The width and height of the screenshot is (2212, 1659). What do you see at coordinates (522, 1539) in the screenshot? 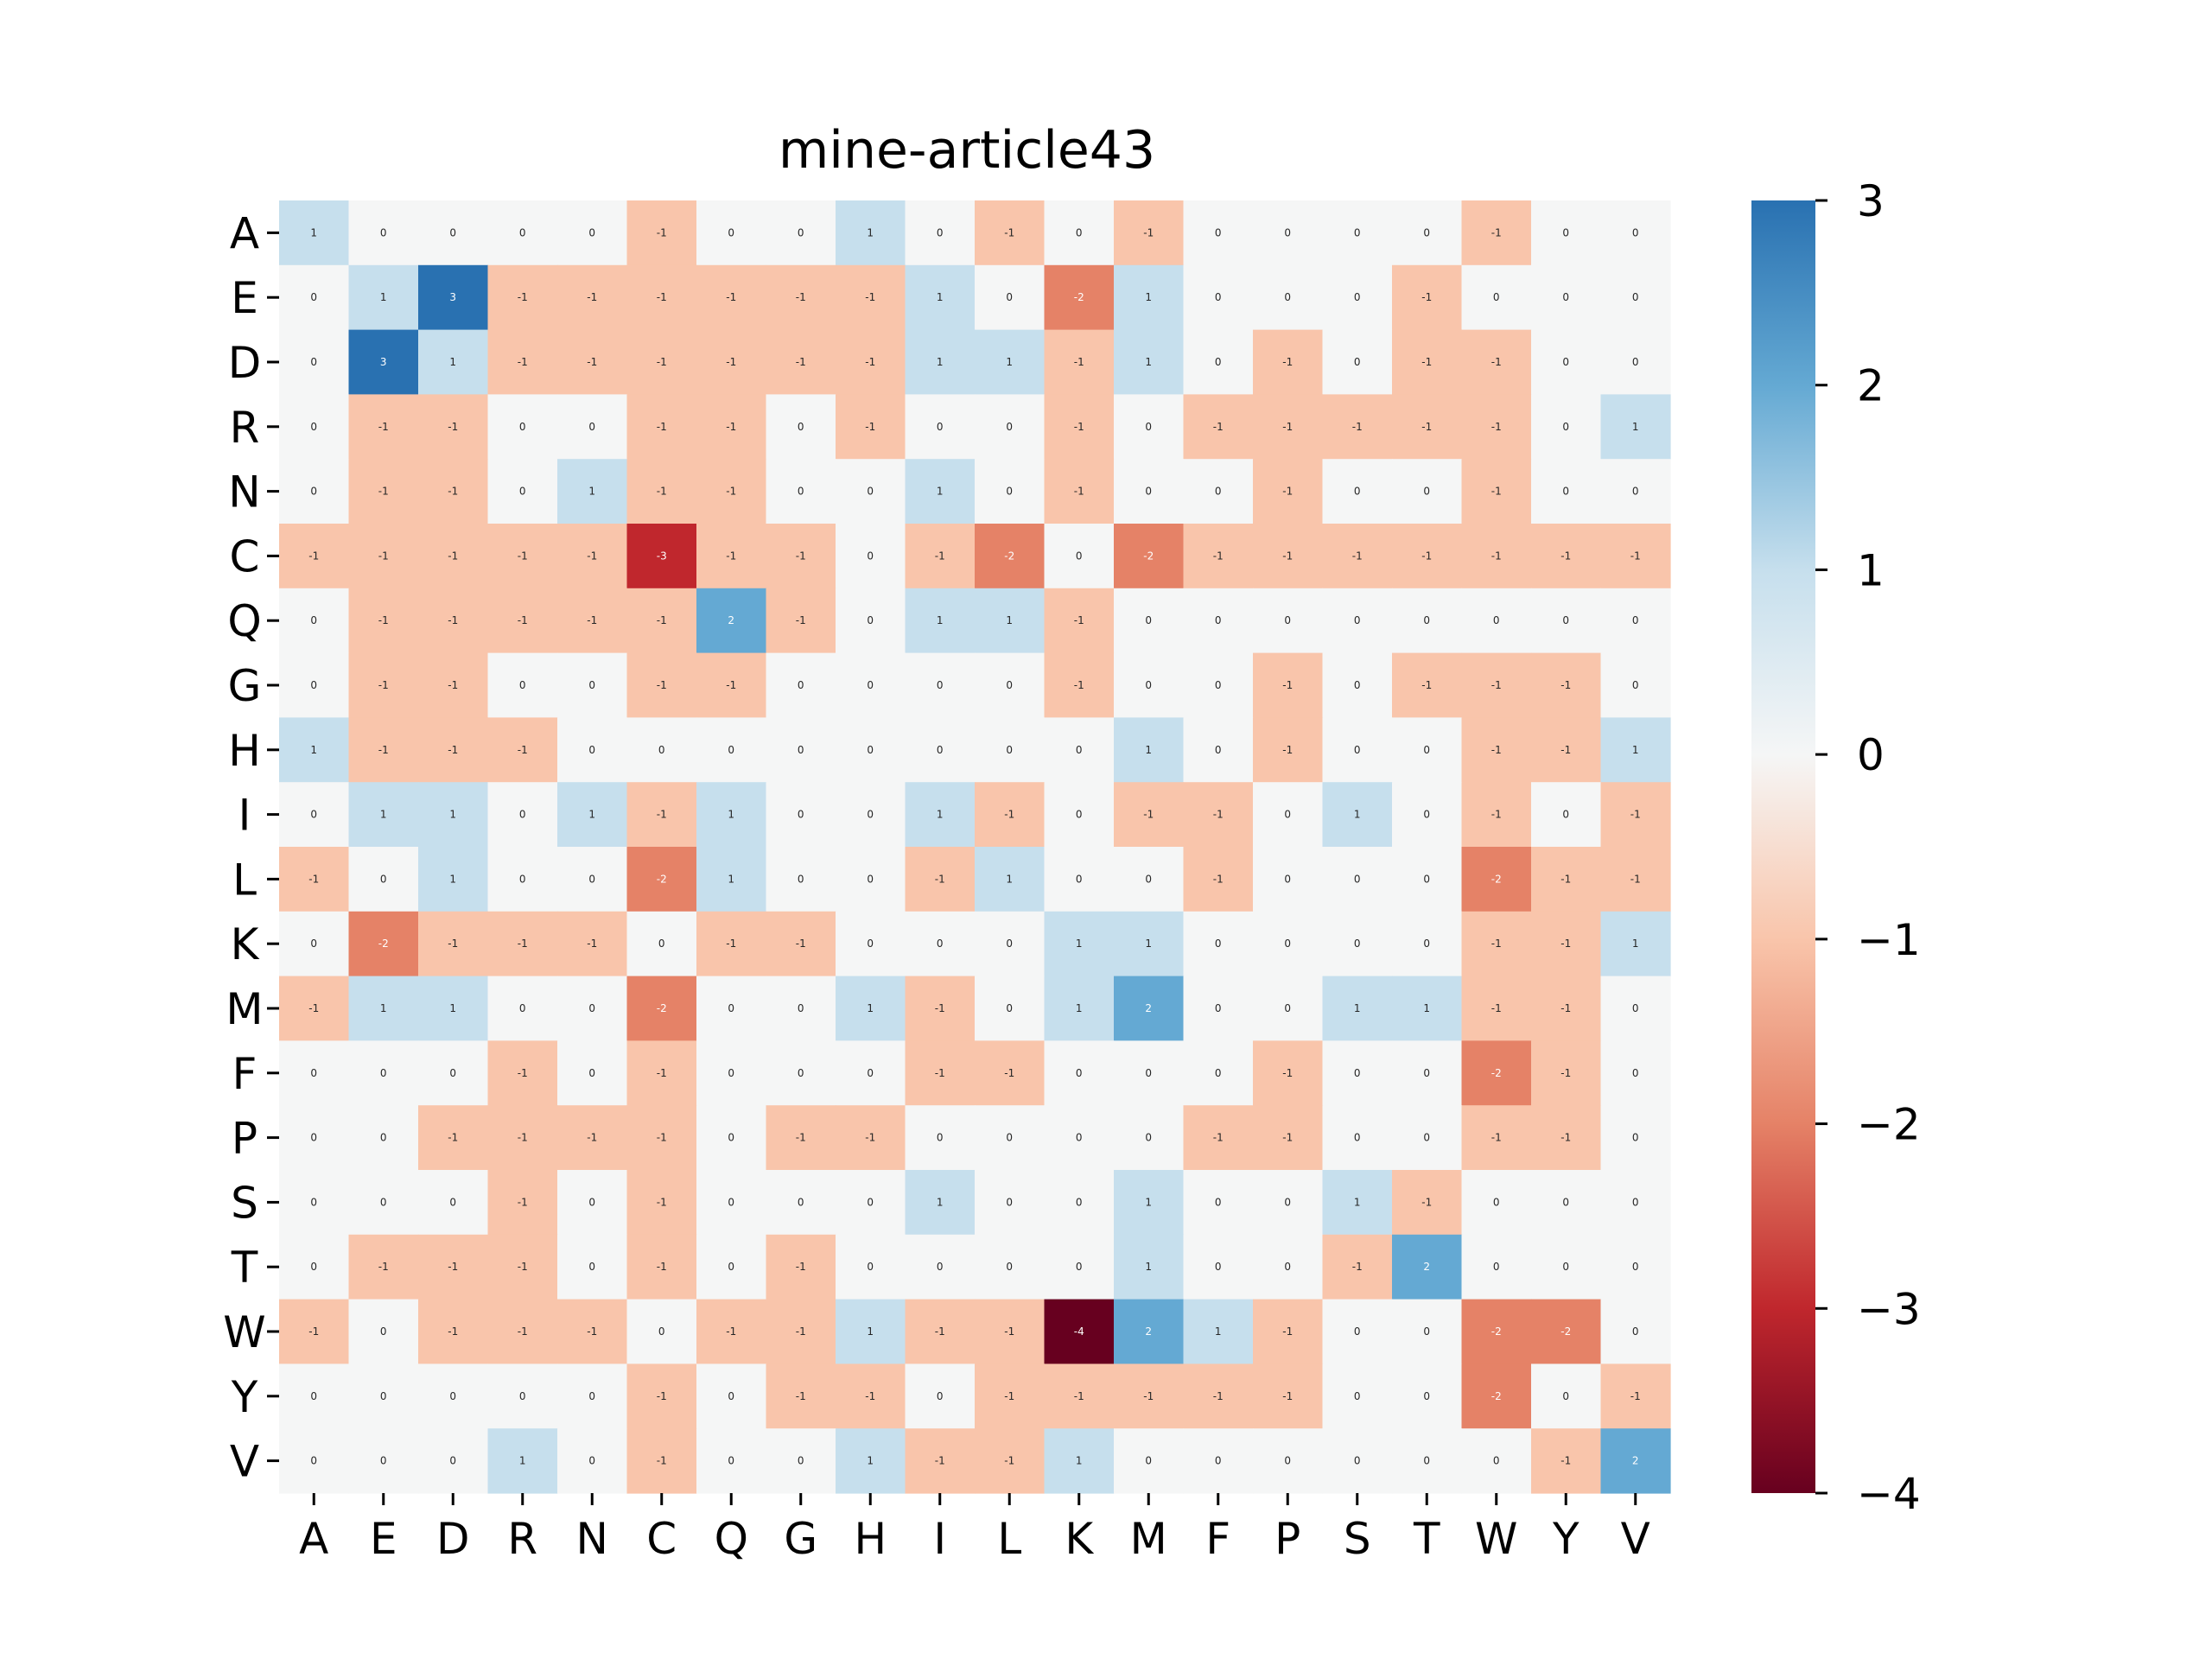
I see `x-tick-label: R` at bounding box center [522, 1539].